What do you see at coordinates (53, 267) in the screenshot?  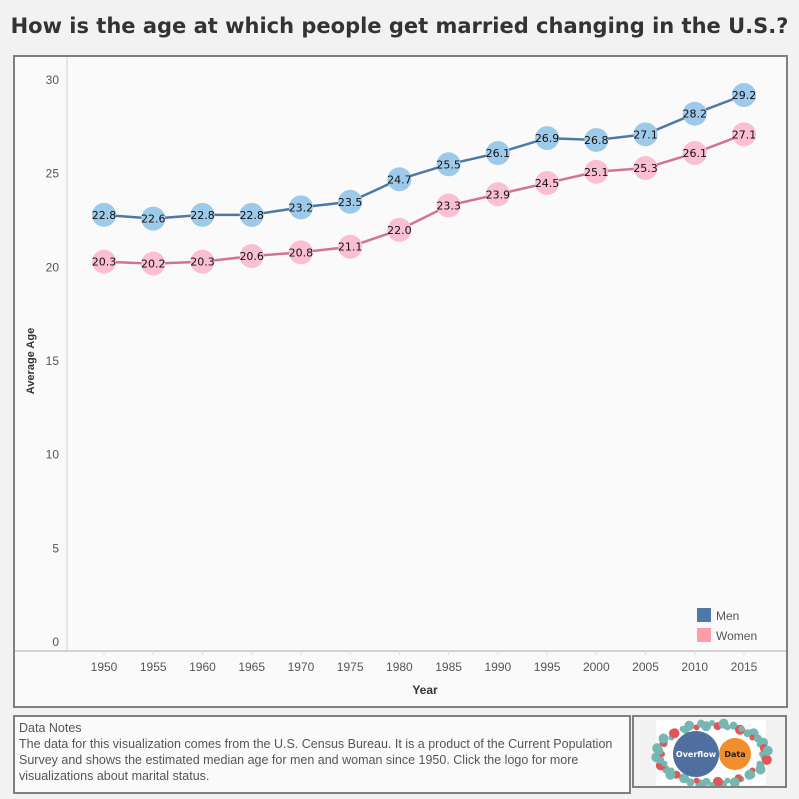 I see `y-tick-label: 20` at bounding box center [53, 267].